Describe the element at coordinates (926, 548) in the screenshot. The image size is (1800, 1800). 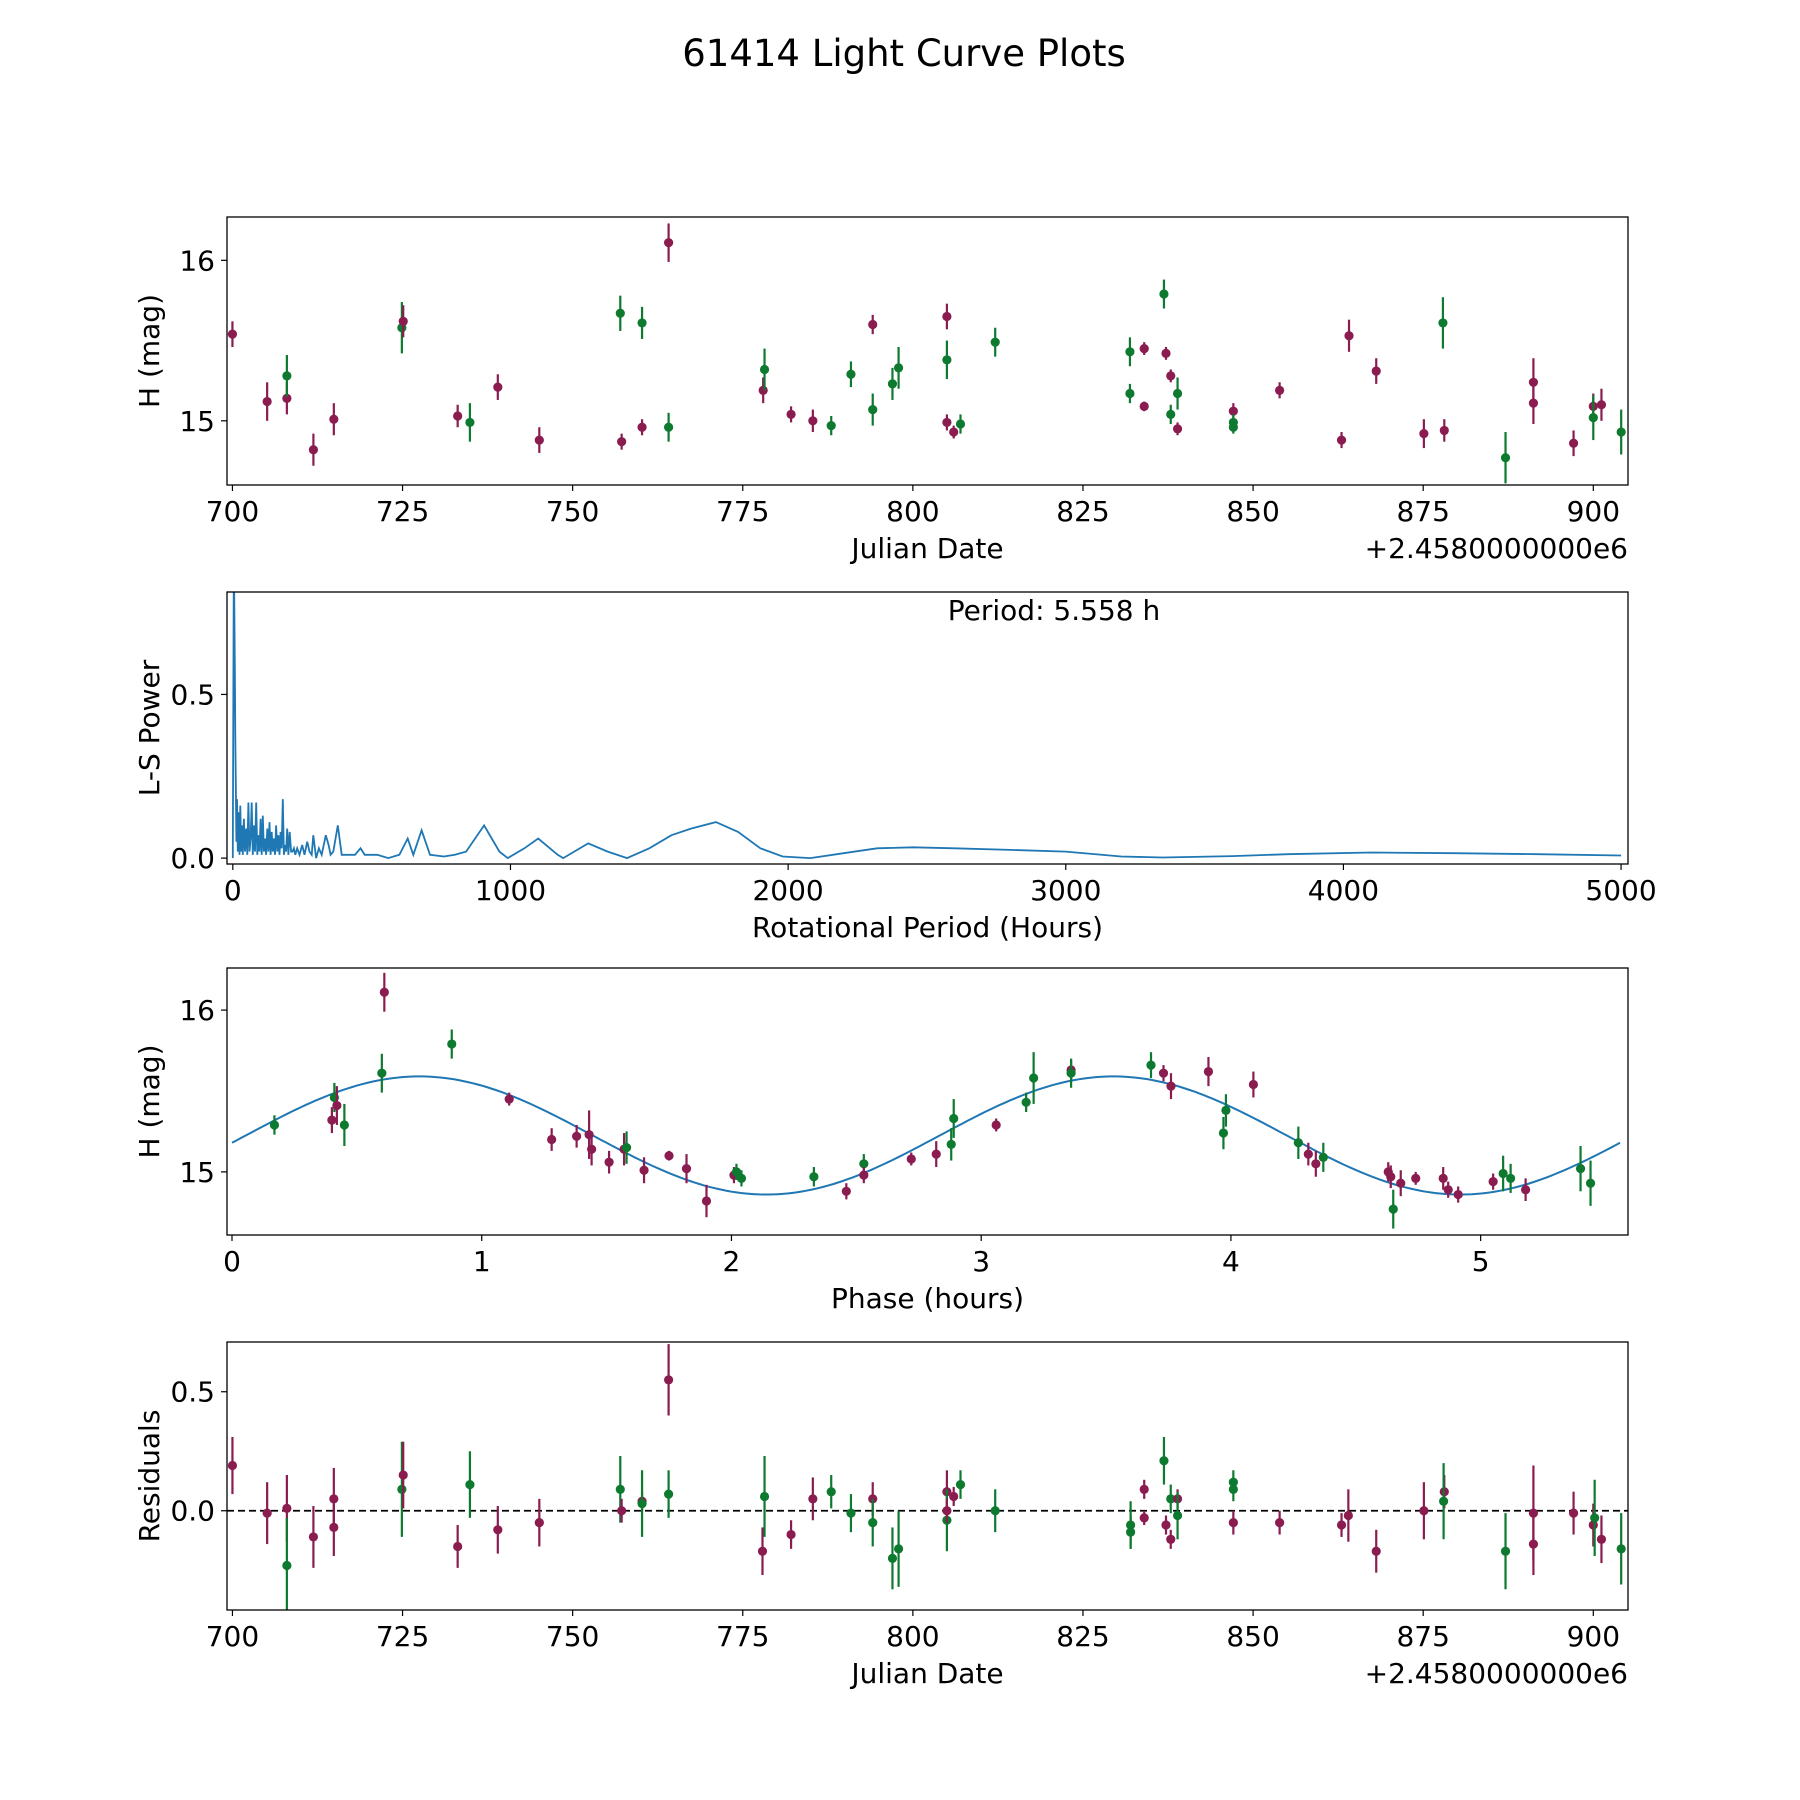
I see `x-axis-label: Julian Date` at that location.